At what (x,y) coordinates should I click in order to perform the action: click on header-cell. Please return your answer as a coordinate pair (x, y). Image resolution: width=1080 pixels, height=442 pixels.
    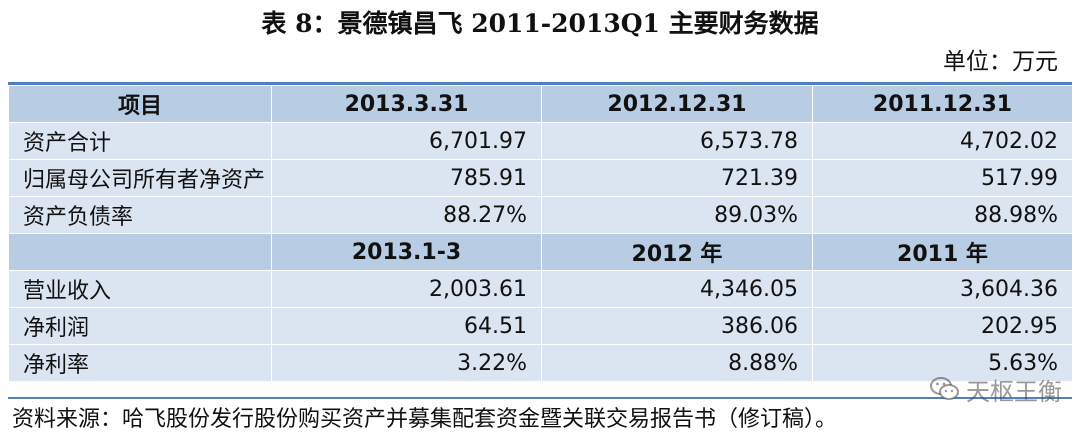
    Looking at the image, I should click on (140, 252).